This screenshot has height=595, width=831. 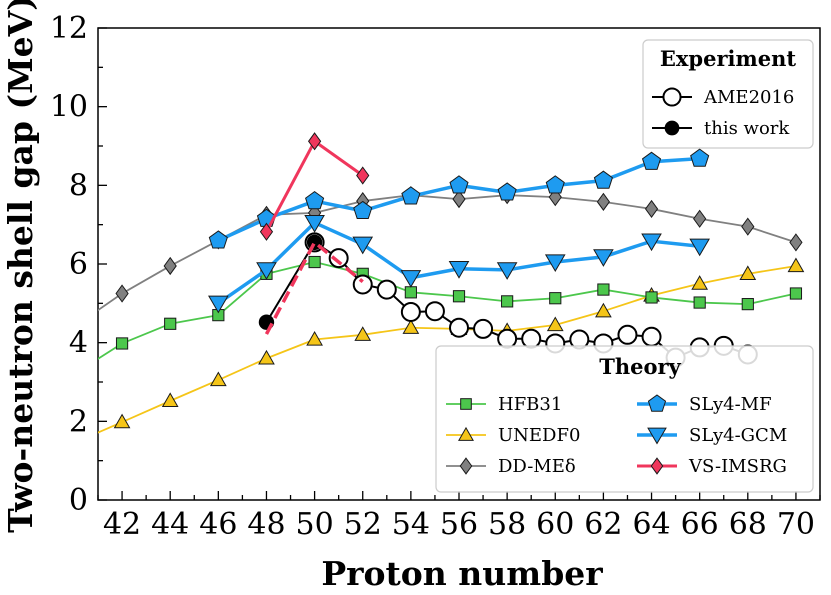 What do you see at coordinates (218, 524) in the screenshot?
I see `x-tick-label: 46` at bounding box center [218, 524].